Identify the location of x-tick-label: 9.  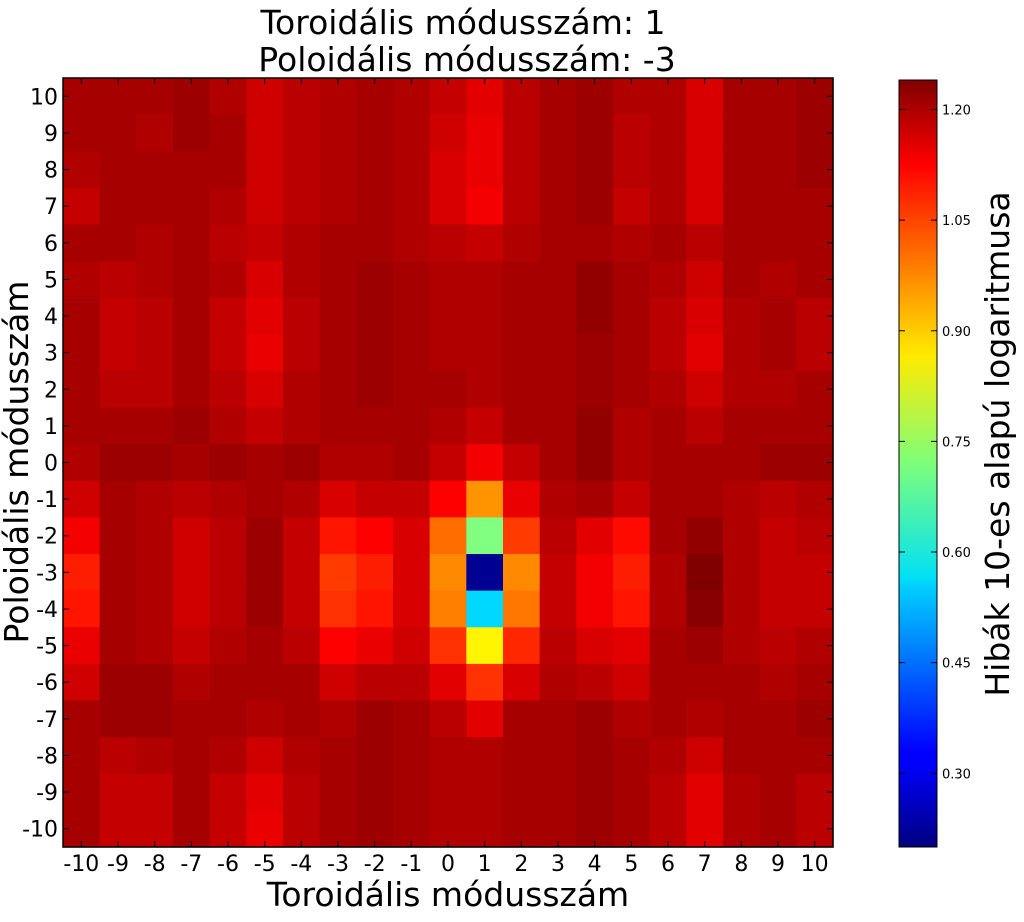
(778, 864).